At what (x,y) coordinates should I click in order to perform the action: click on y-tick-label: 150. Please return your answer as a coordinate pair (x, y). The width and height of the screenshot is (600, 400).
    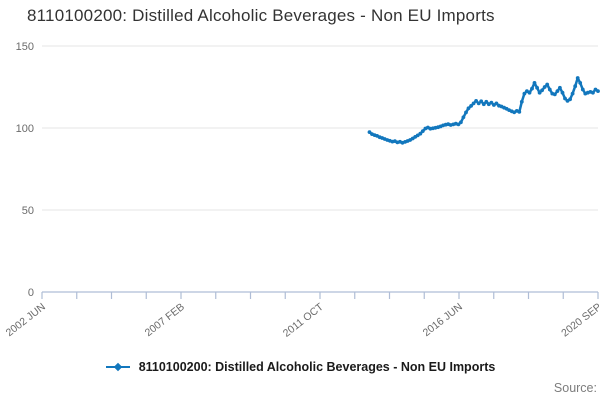
    Looking at the image, I should click on (25, 47).